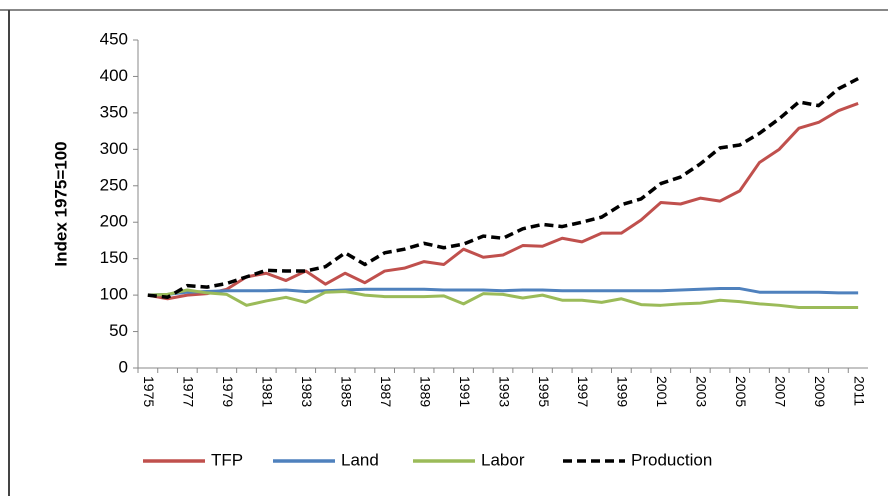  Describe the element at coordinates (671, 459) in the screenshot. I see `legend-label: Production` at that location.